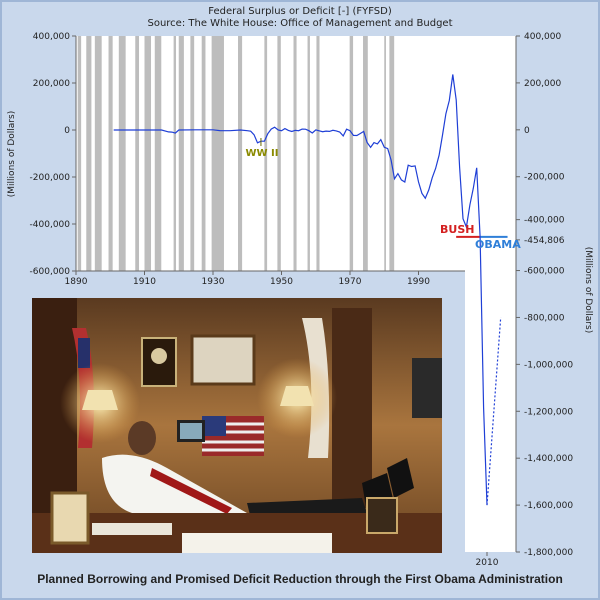  Describe the element at coordinates (144, 282) in the screenshot. I see `x-tick-label: 1910` at that location.